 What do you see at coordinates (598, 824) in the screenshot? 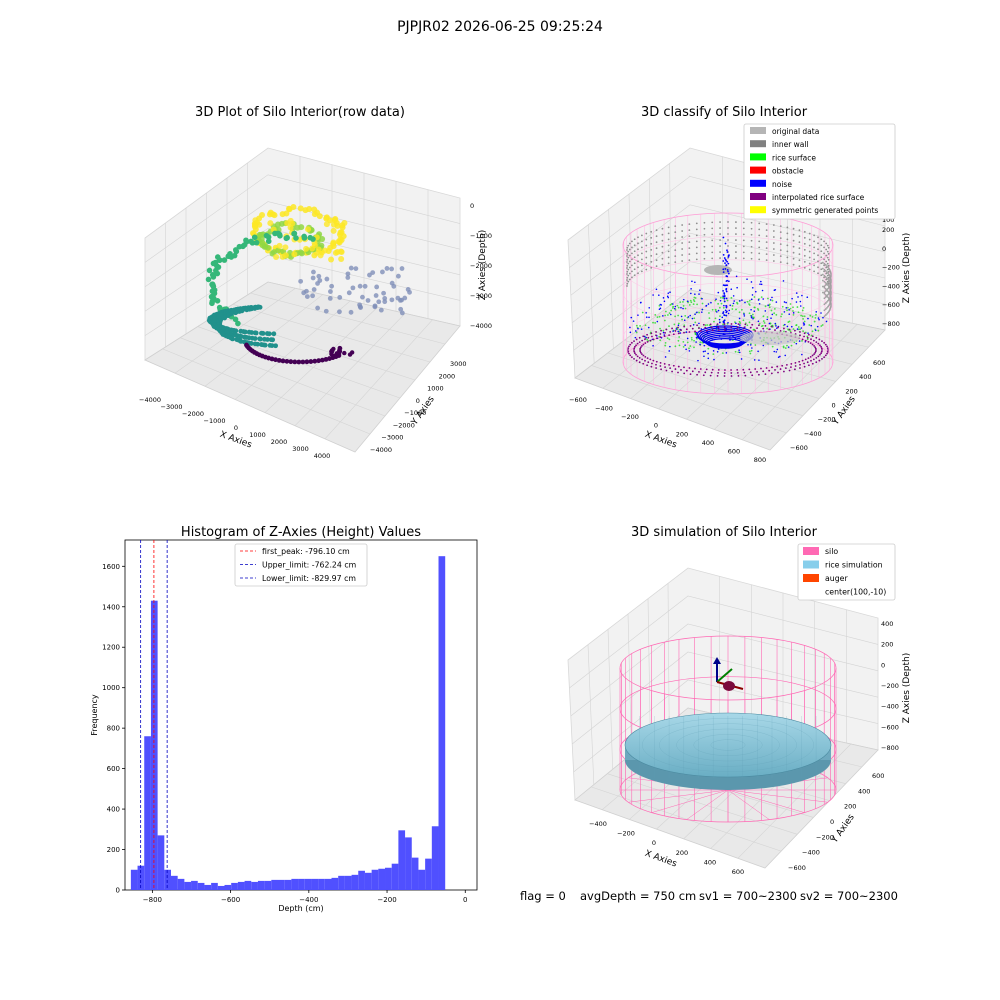
I see `tick-label: −400` at bounding box center [598, 824].